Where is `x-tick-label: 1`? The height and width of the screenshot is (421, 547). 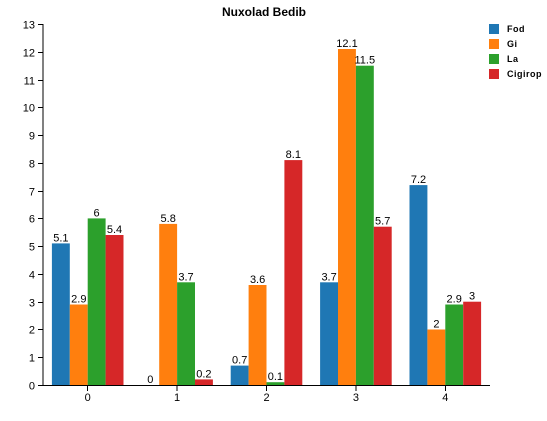 x-tick-label: 1 is located at coordinates (177, 398).